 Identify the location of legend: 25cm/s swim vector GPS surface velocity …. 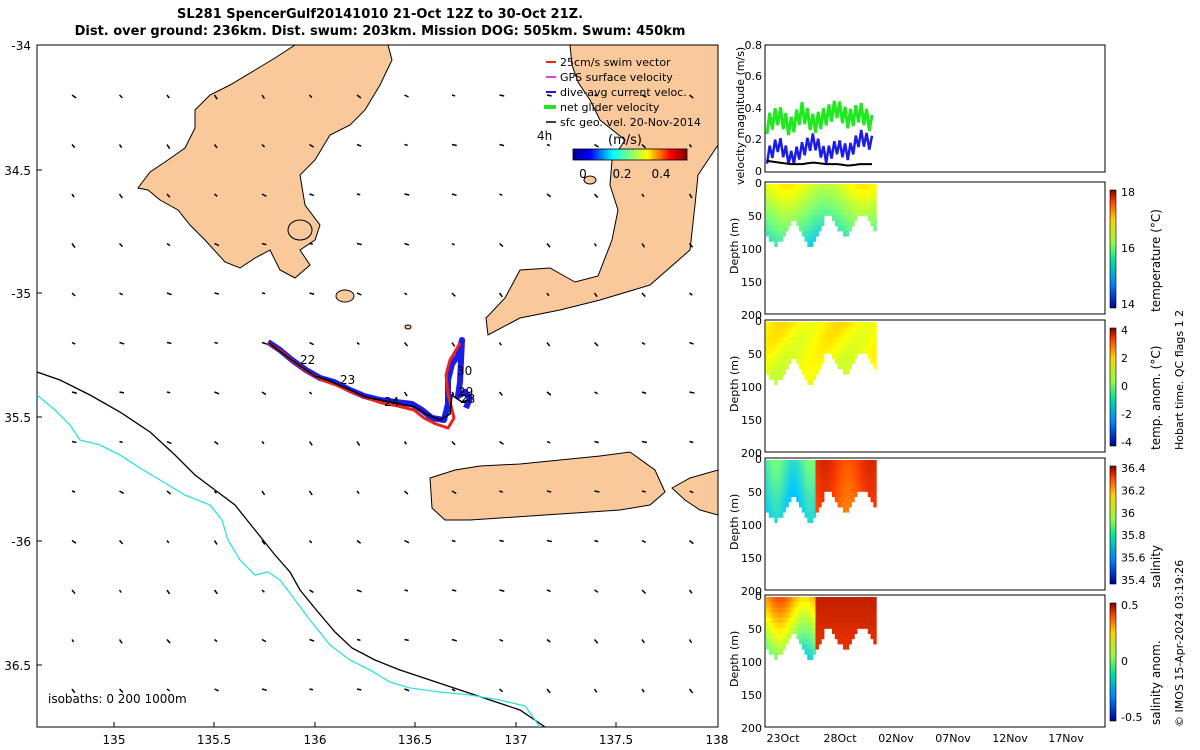
(622, 92).